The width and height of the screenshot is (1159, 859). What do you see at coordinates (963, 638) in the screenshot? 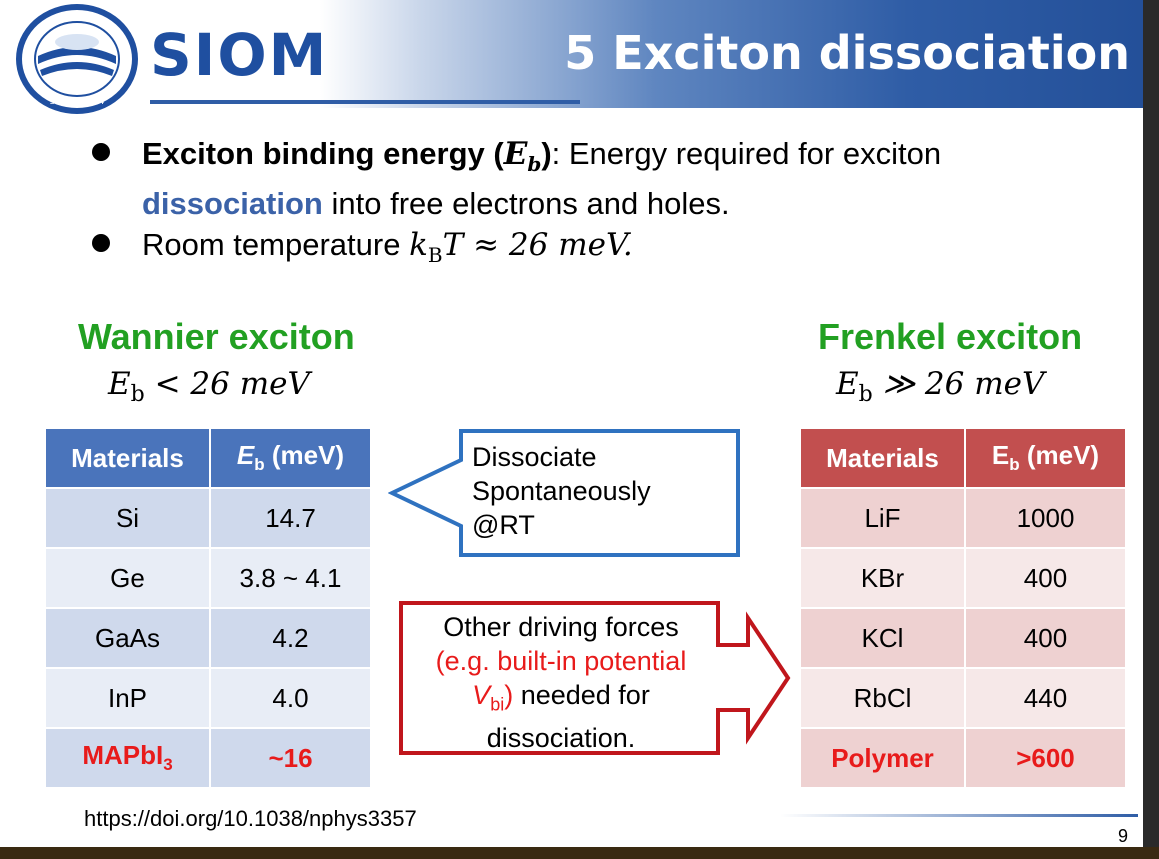
I see `table-row: KCl 400` at bounding box center [963, 638].